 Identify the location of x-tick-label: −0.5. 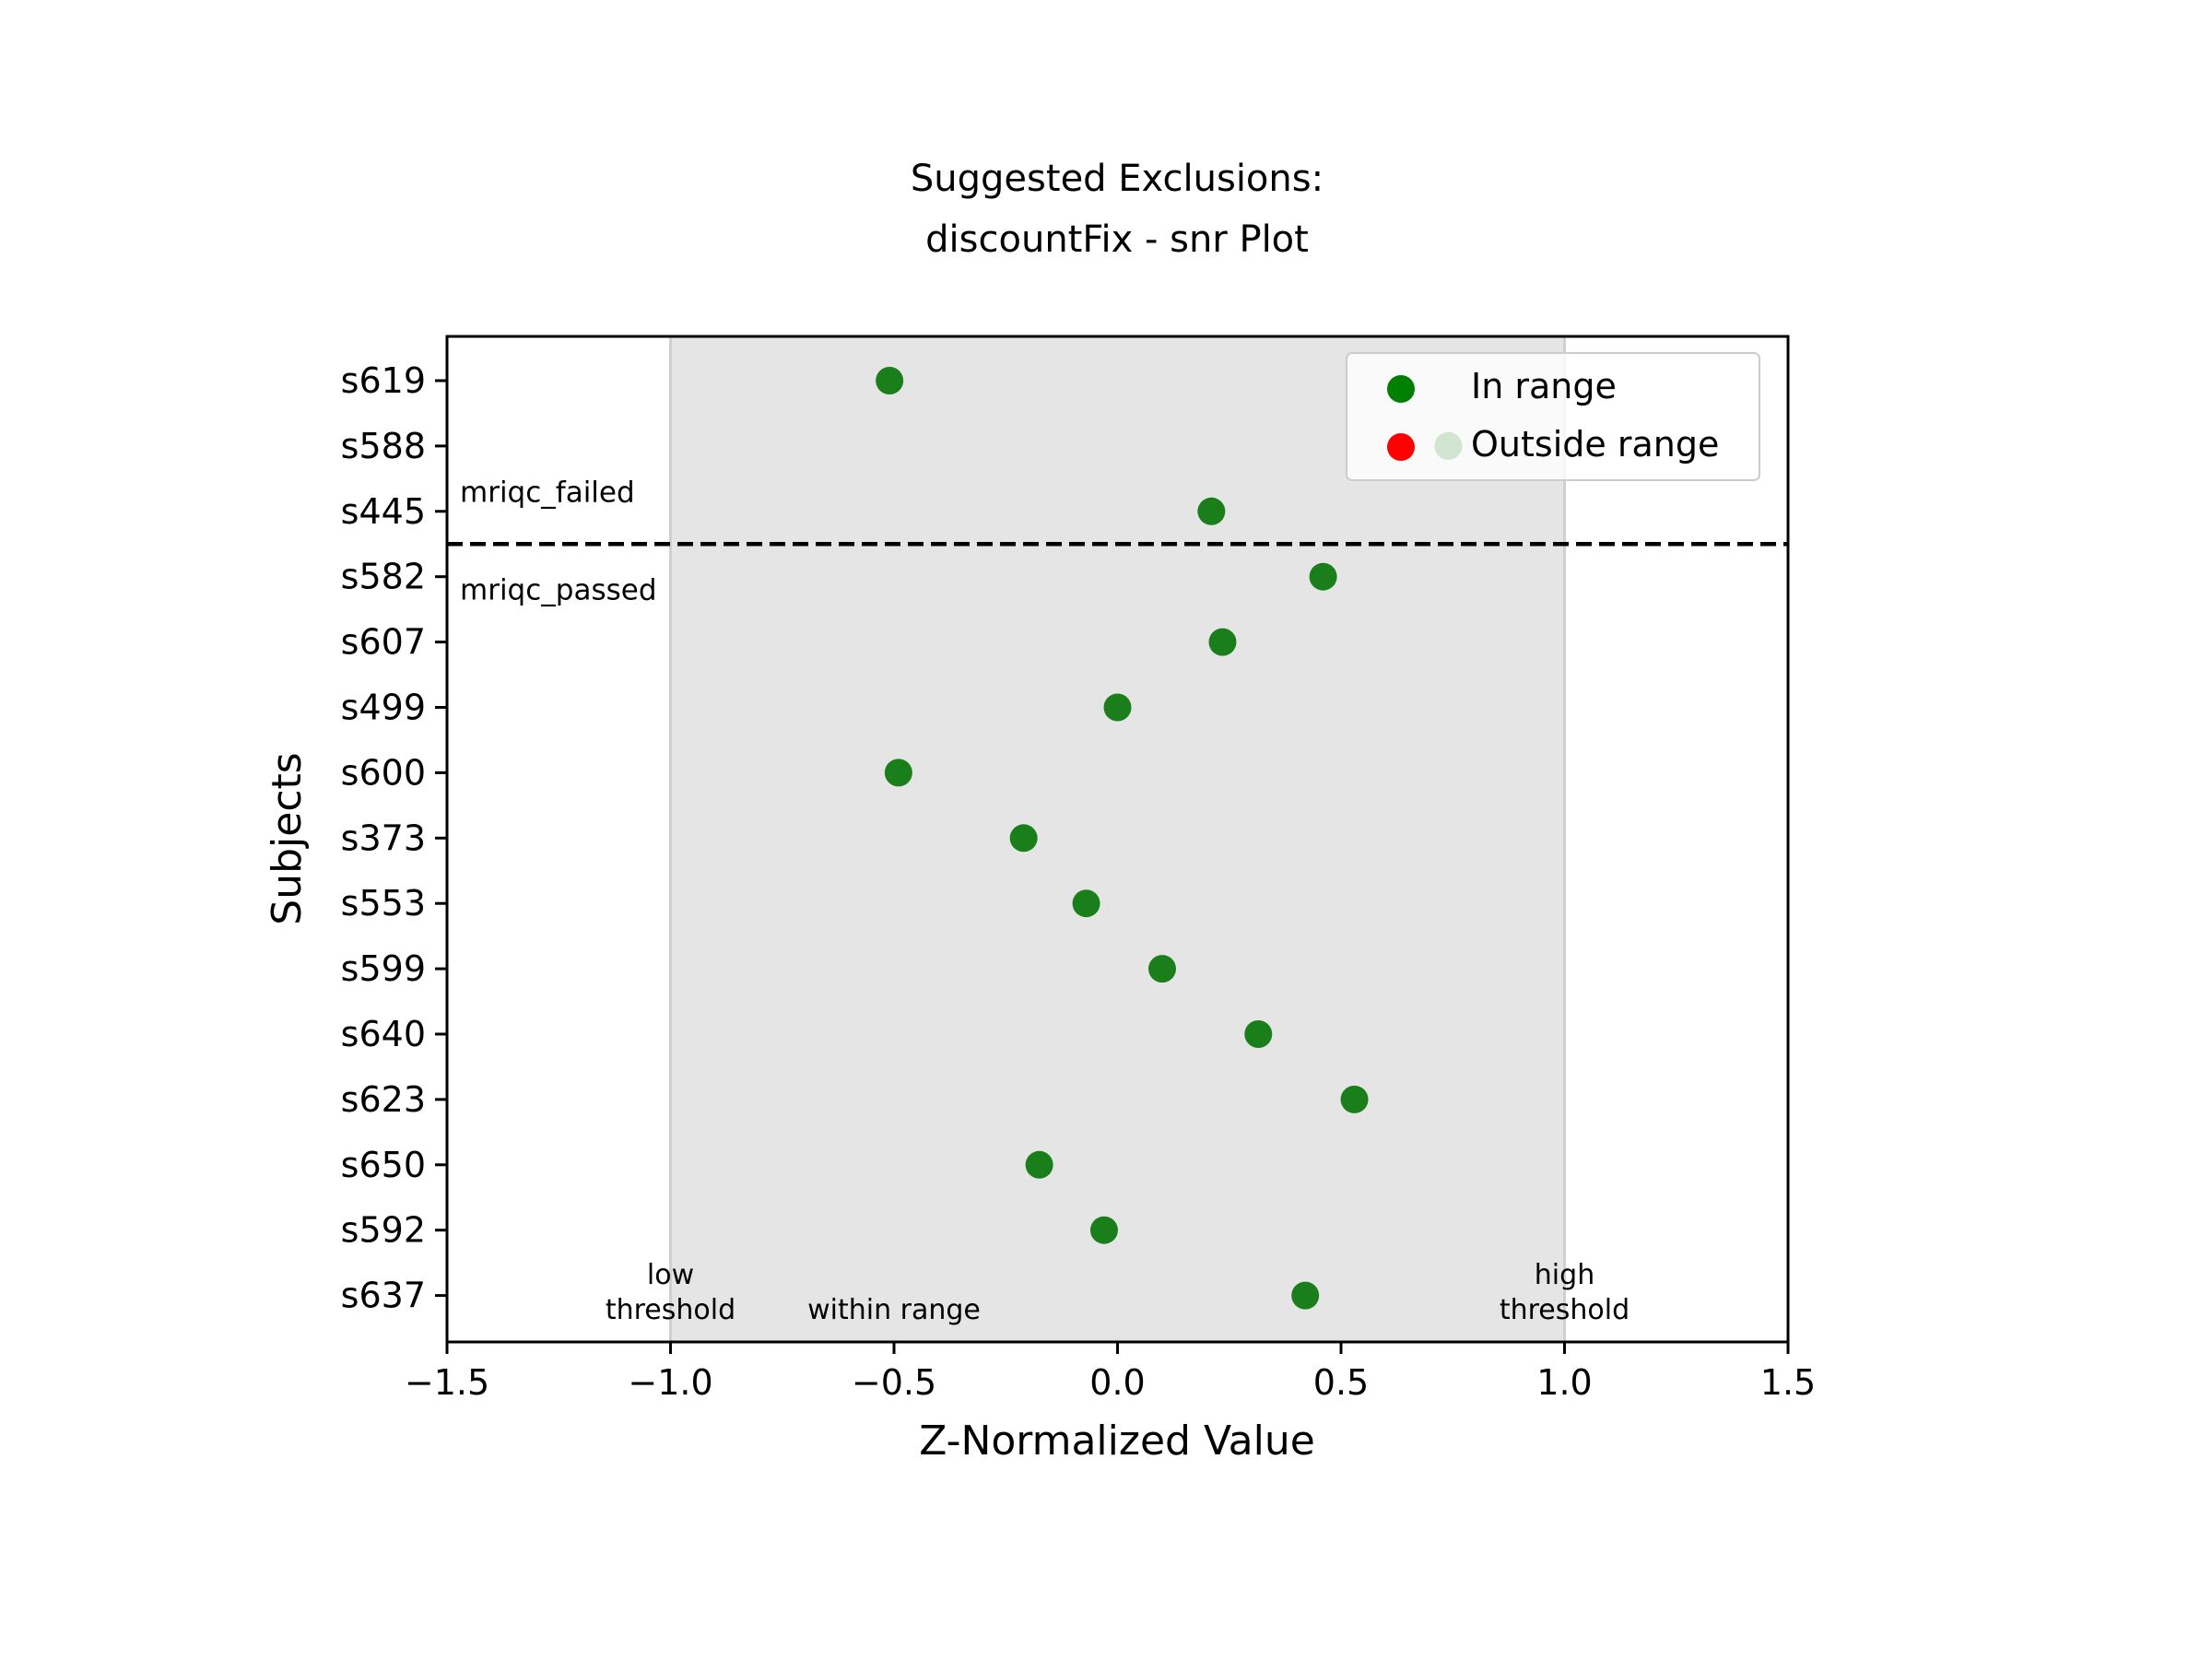
(894, 1382).